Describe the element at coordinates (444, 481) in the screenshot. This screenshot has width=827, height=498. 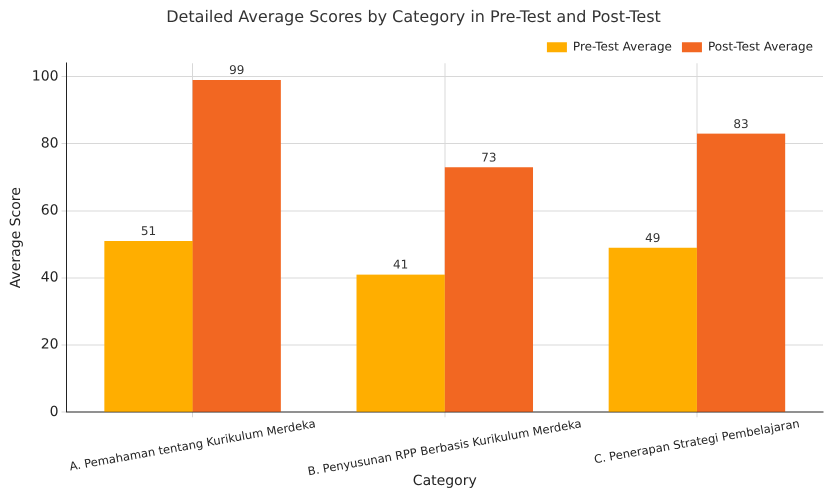
I see `x-axis-title: Category` at that location.